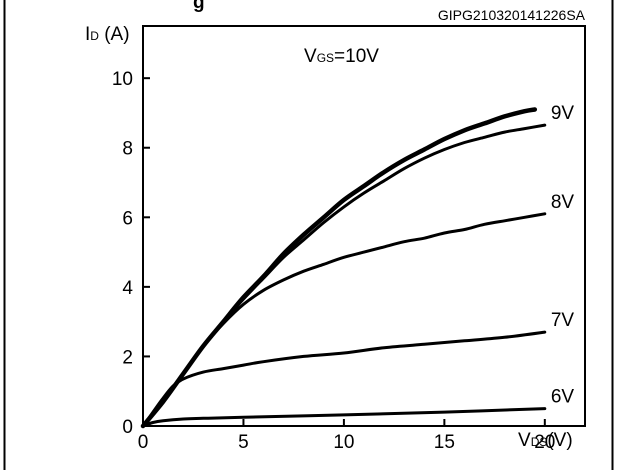 This screenshot has width=625, height=470. What do you see at coordinates (143, 442) in the screenshot?
I see `x-tick-label: 0` at bounding box center [143, 442].